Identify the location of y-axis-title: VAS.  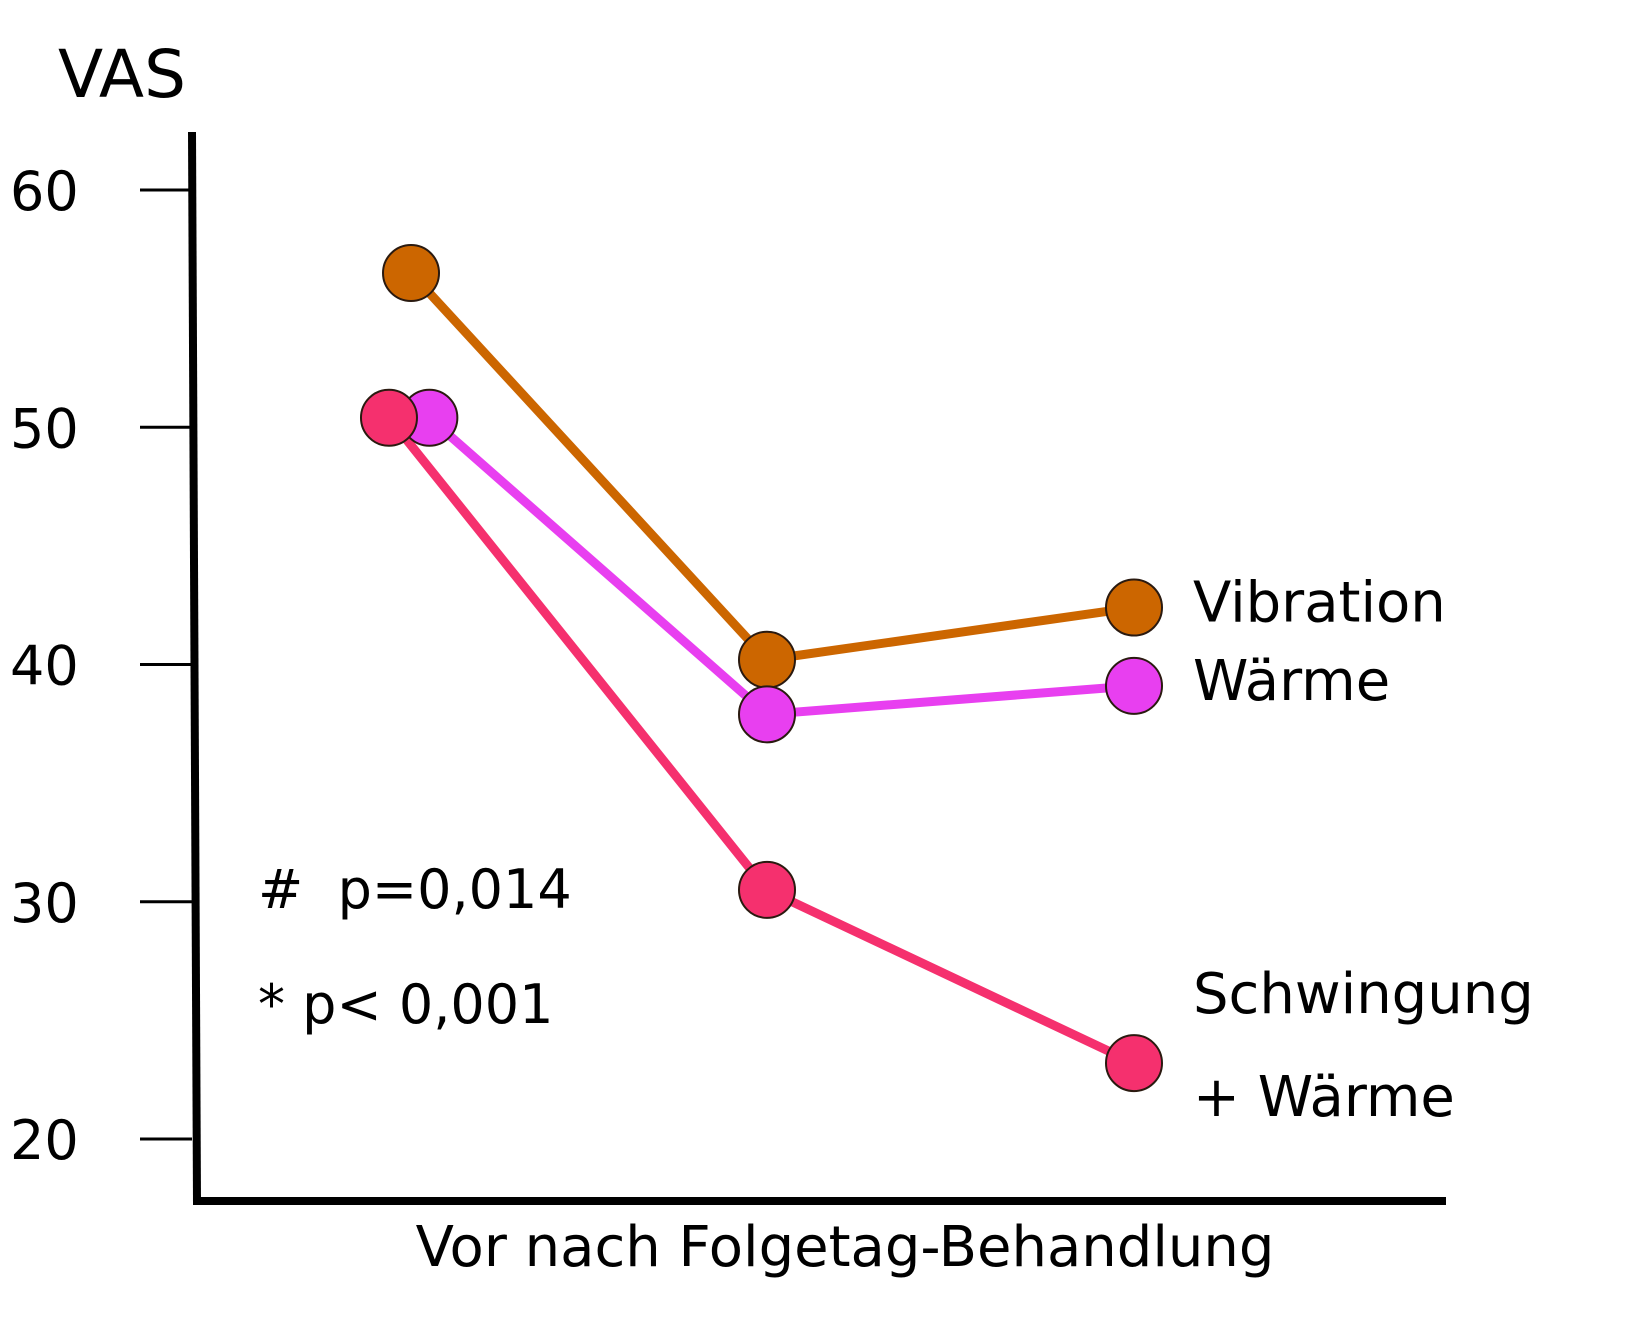
(122, 74).